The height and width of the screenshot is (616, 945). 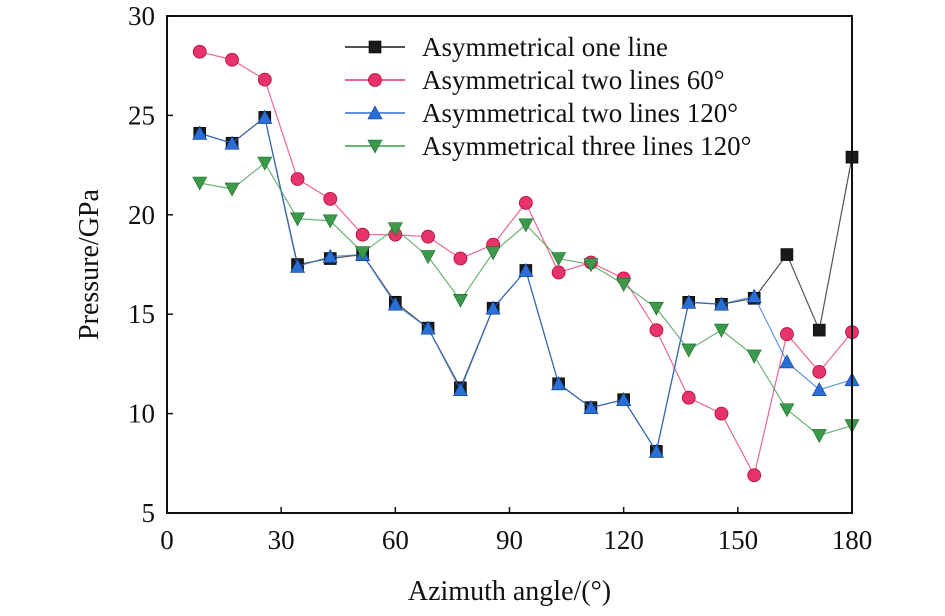 I want to click on legend-item: Asymmetrical two lines 60°, so click(x=535, y=80).